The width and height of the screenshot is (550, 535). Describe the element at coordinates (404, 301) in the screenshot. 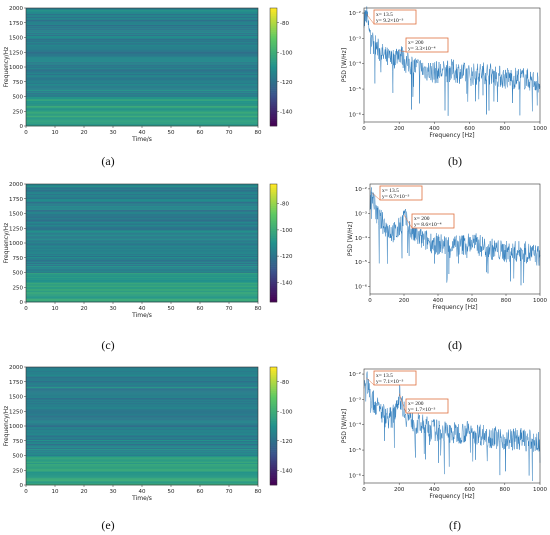

I see `x-tick-label: 200` at that location.